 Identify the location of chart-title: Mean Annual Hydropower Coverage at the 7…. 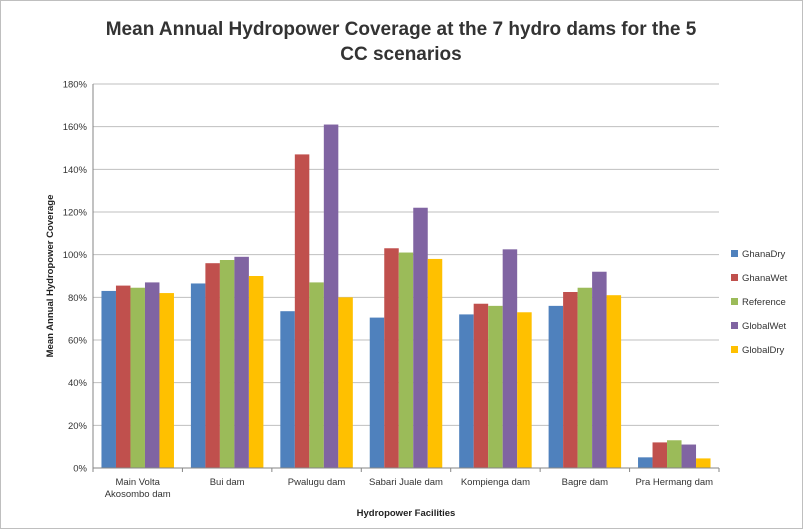
(401, 42).